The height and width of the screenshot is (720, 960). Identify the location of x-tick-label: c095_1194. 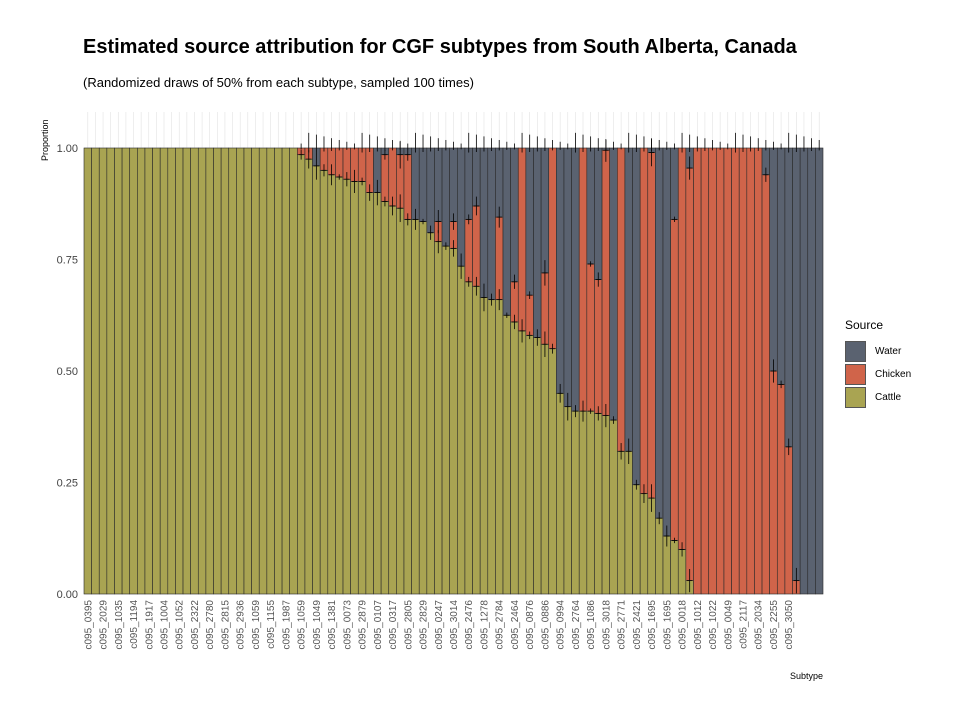
(134, 624).